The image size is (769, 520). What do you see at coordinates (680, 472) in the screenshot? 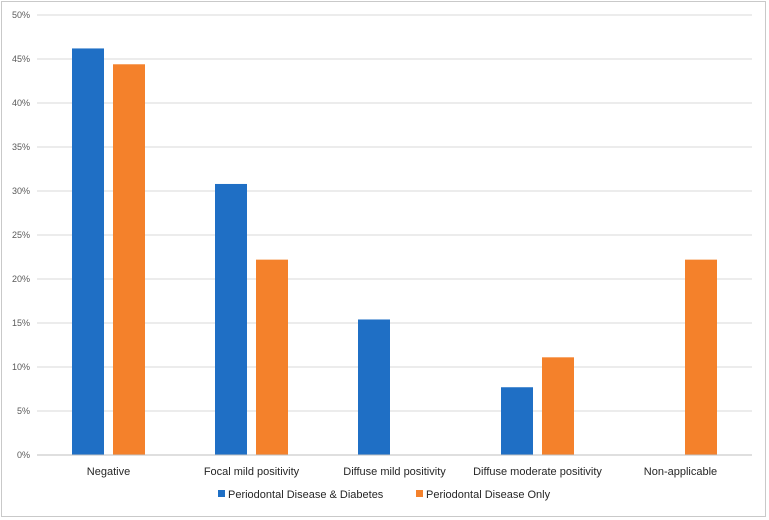
I see `x-category-label: Non-applicable` at bounding box center [680, 472].